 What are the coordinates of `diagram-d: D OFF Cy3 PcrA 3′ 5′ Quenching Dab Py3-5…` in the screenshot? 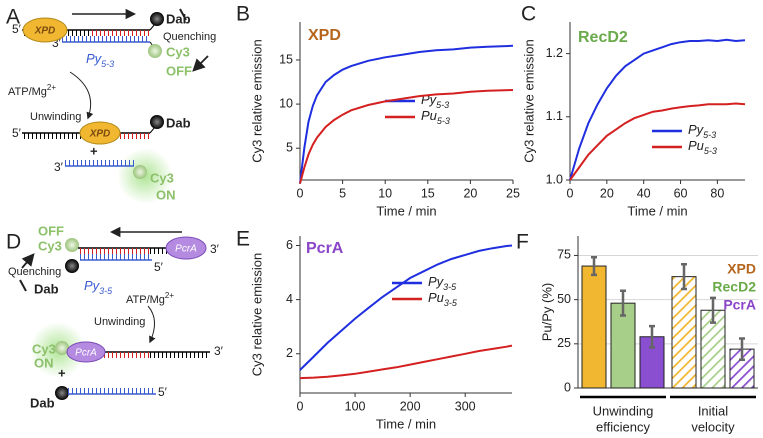 It's located at (115, 316).